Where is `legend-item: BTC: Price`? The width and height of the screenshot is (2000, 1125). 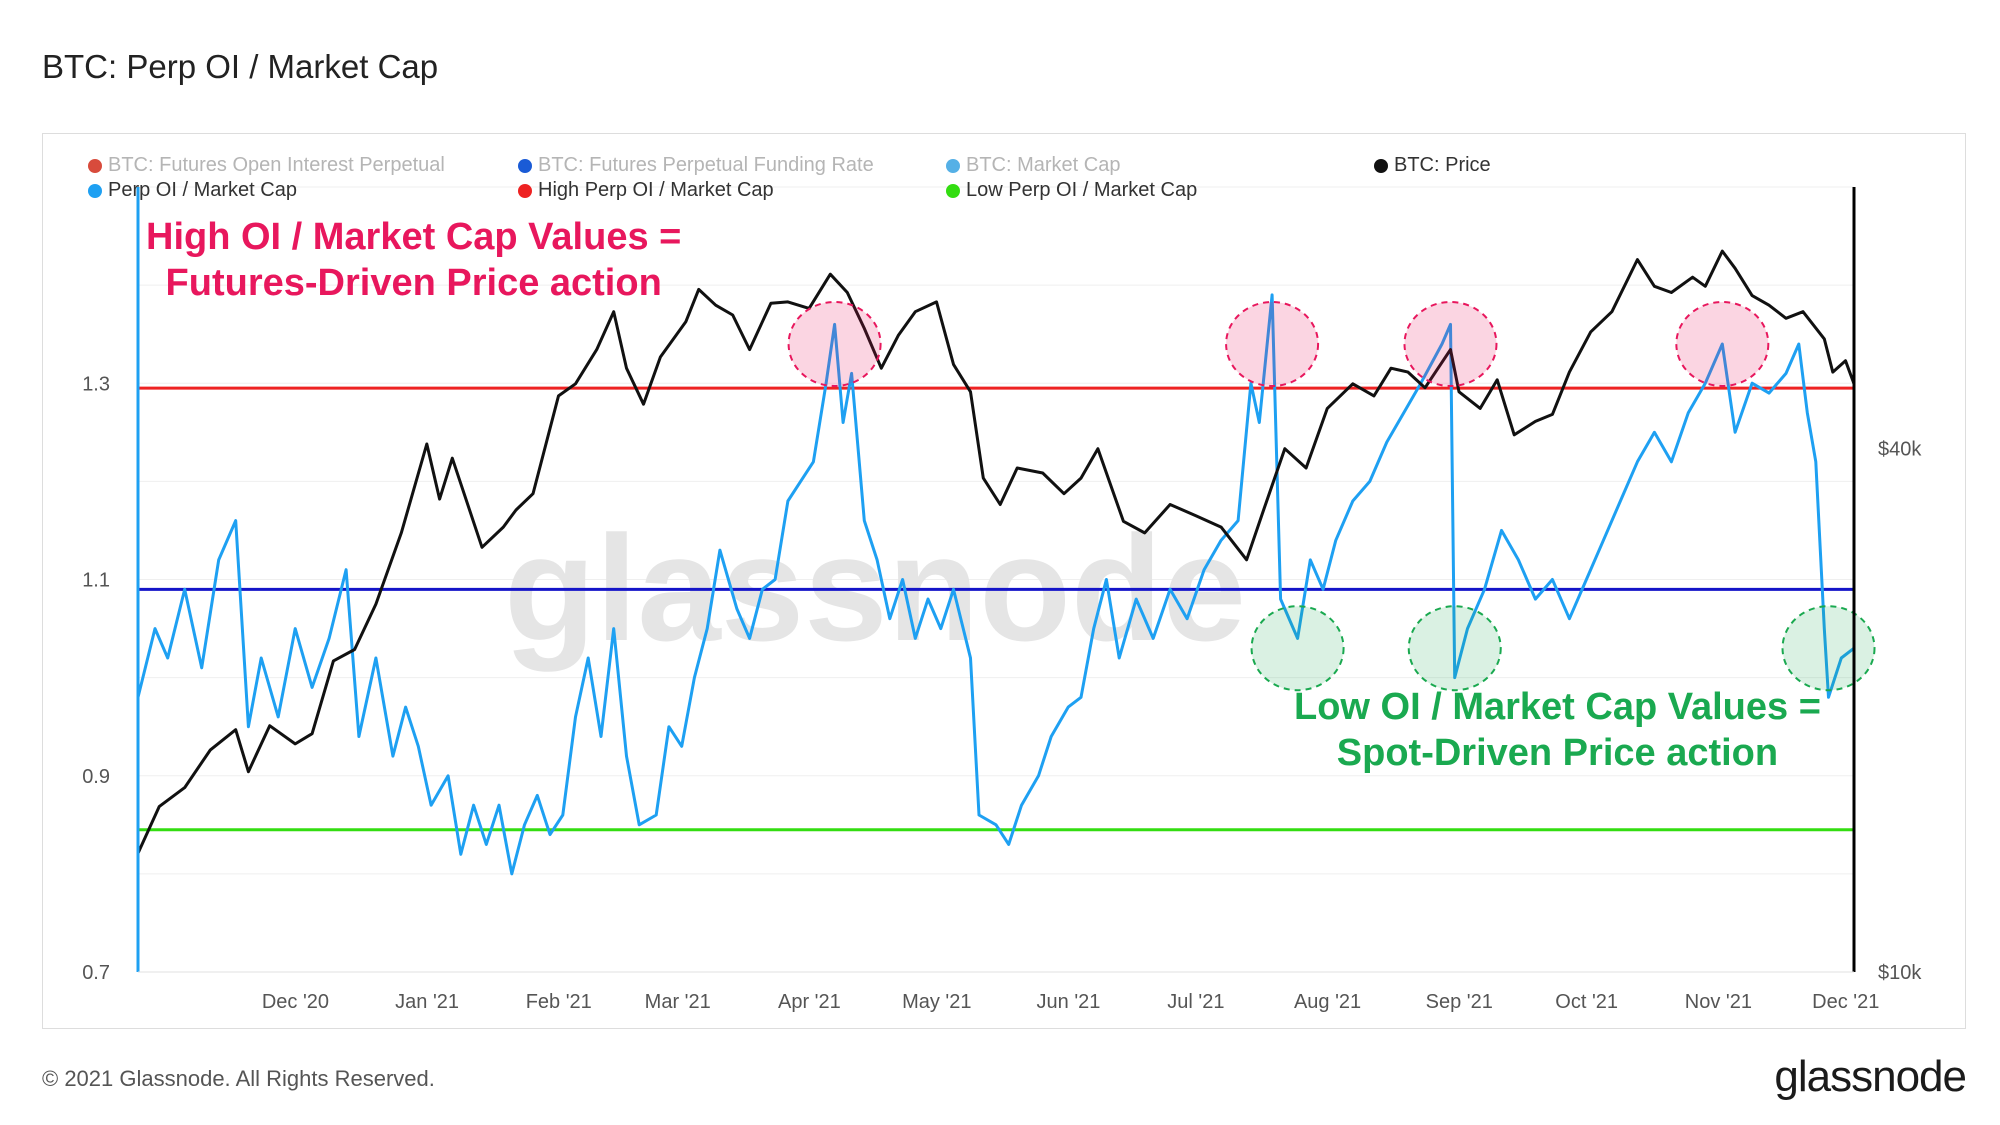 legend-item: BTC: Price is located at coordinates (1432, 165).